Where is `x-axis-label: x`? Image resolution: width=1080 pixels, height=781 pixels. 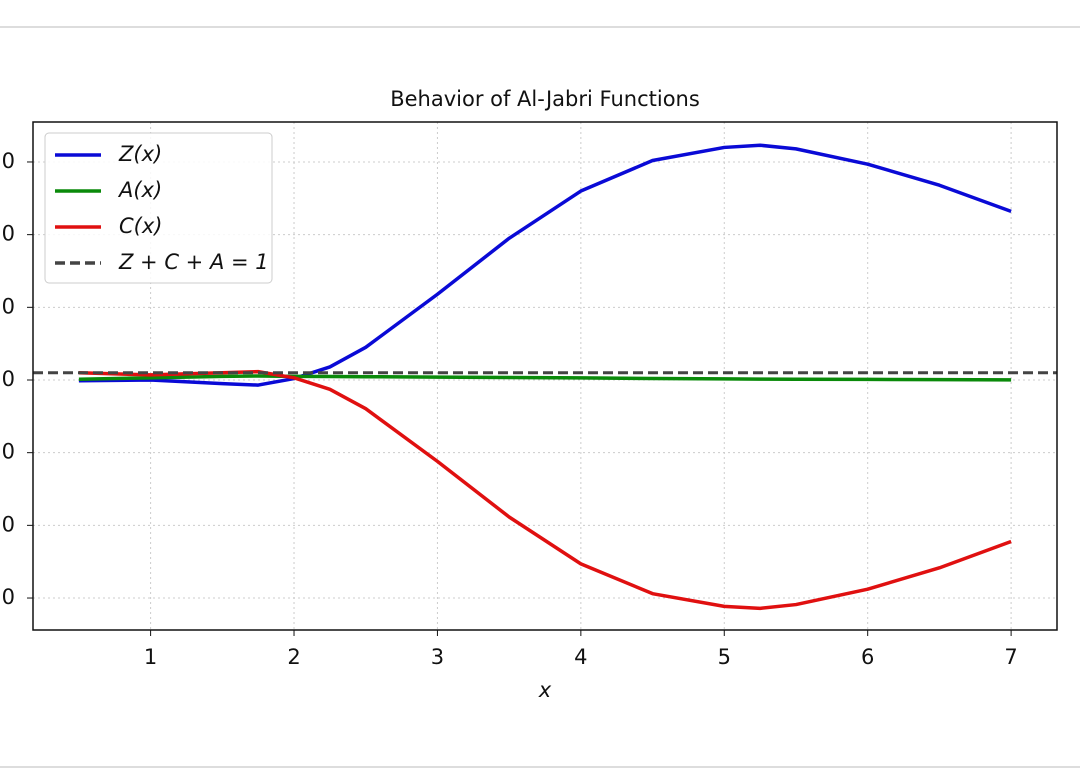
x-axis-label: x is located at coordinates (545, 690).